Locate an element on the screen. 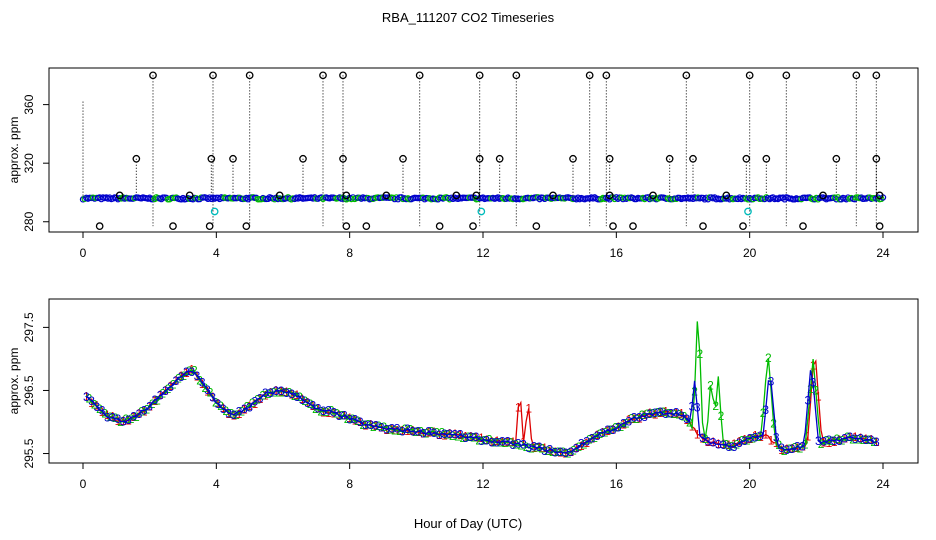  bottom-y-tick-label: 297.5 is located at coordinates (29, 327).